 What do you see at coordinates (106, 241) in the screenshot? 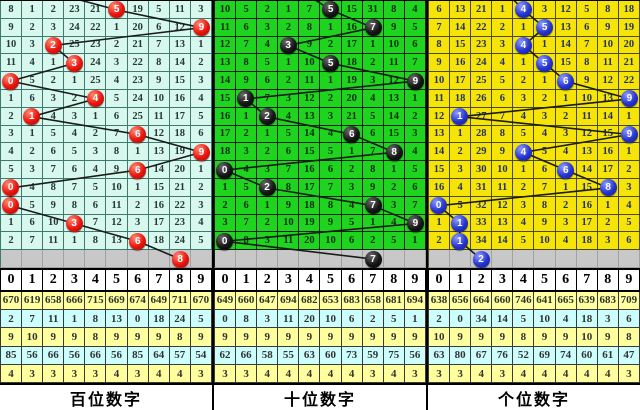
I see `draw-row: 2 7 11 1 8 13 18 24 5` at bounding box center [106, 241].